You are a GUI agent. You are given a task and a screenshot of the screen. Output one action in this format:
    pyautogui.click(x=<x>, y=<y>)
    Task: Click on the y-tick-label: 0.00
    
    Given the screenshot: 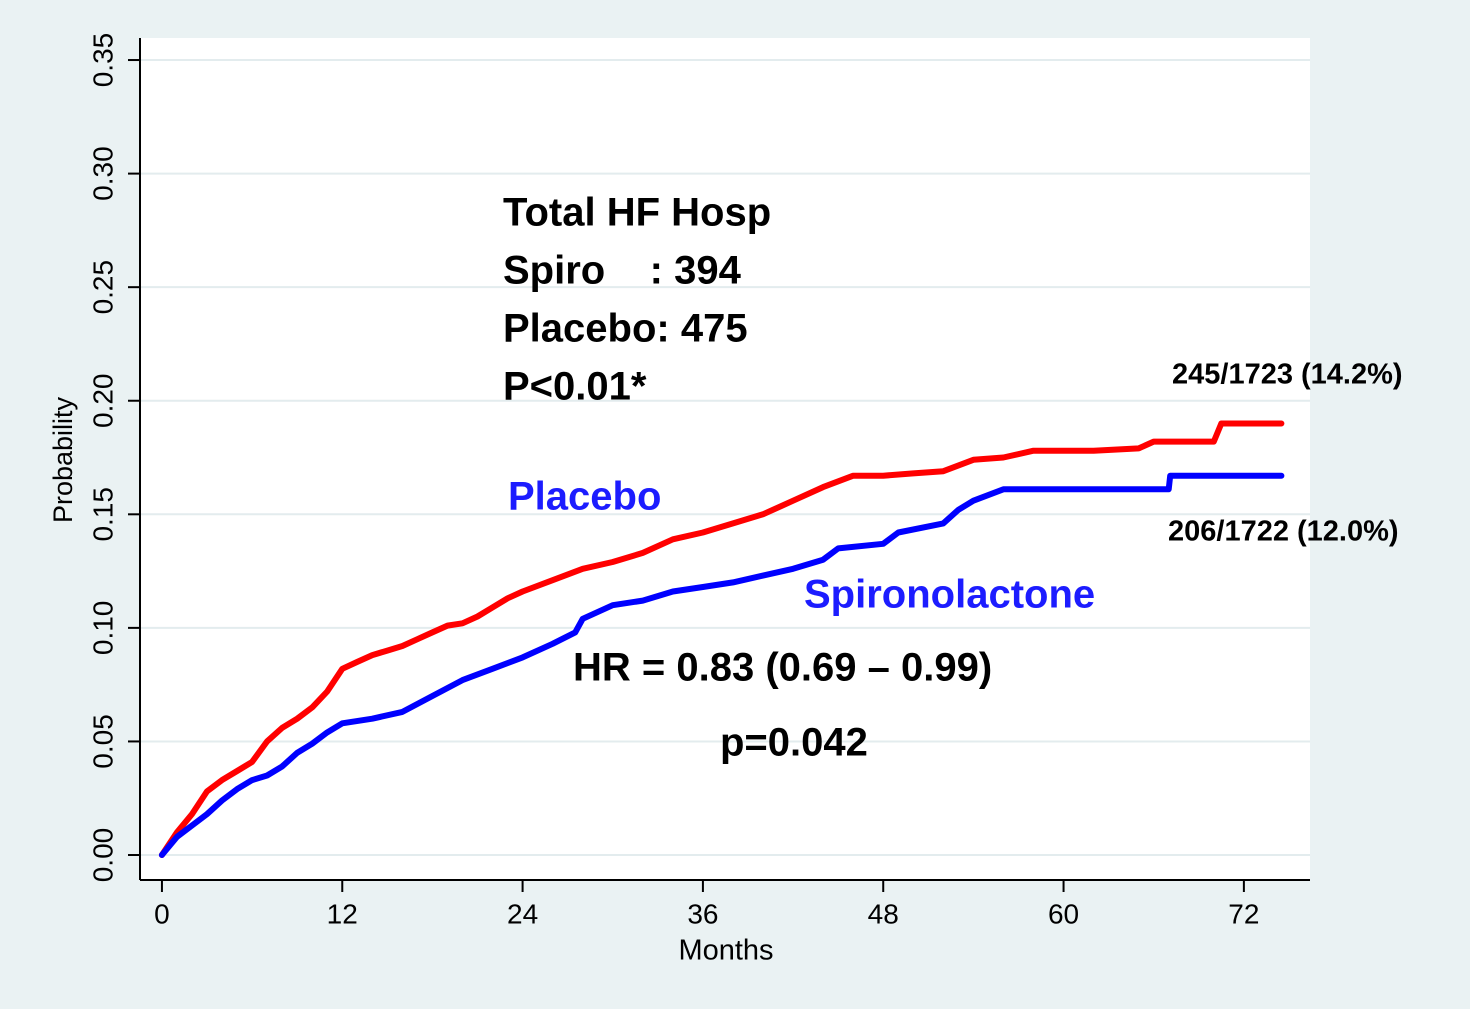 What is the action you would take?
    pyautogui.click(x=102, y=855)
    